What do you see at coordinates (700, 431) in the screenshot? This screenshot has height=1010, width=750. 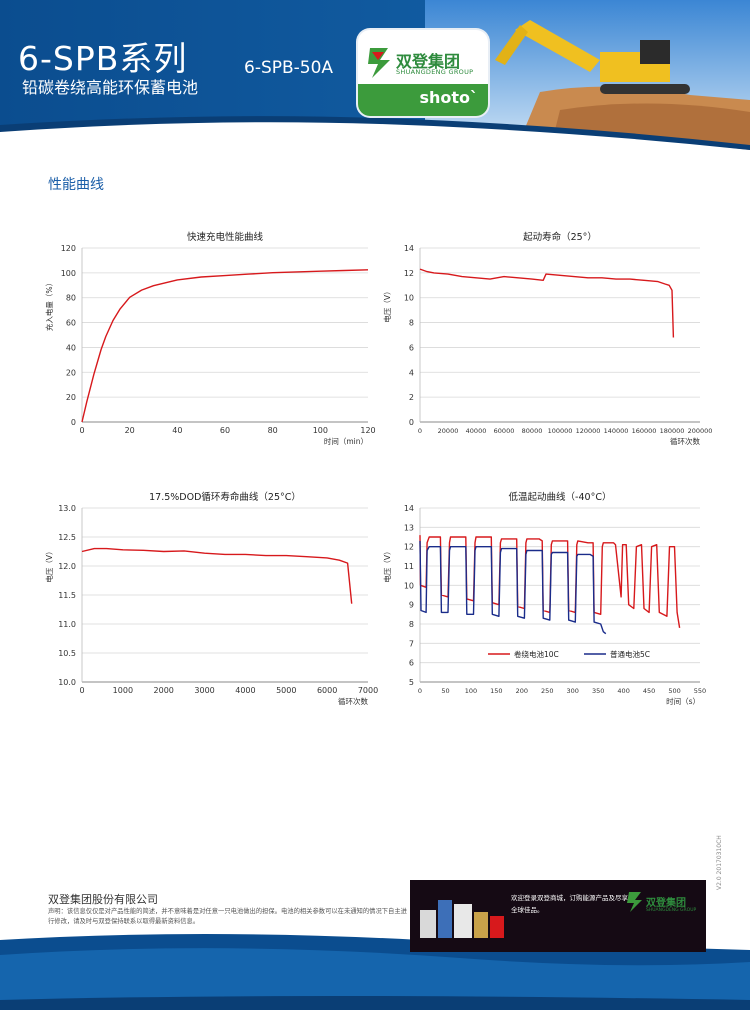 I see `x-tick-label: 200000` at bounding box center [700, 431].